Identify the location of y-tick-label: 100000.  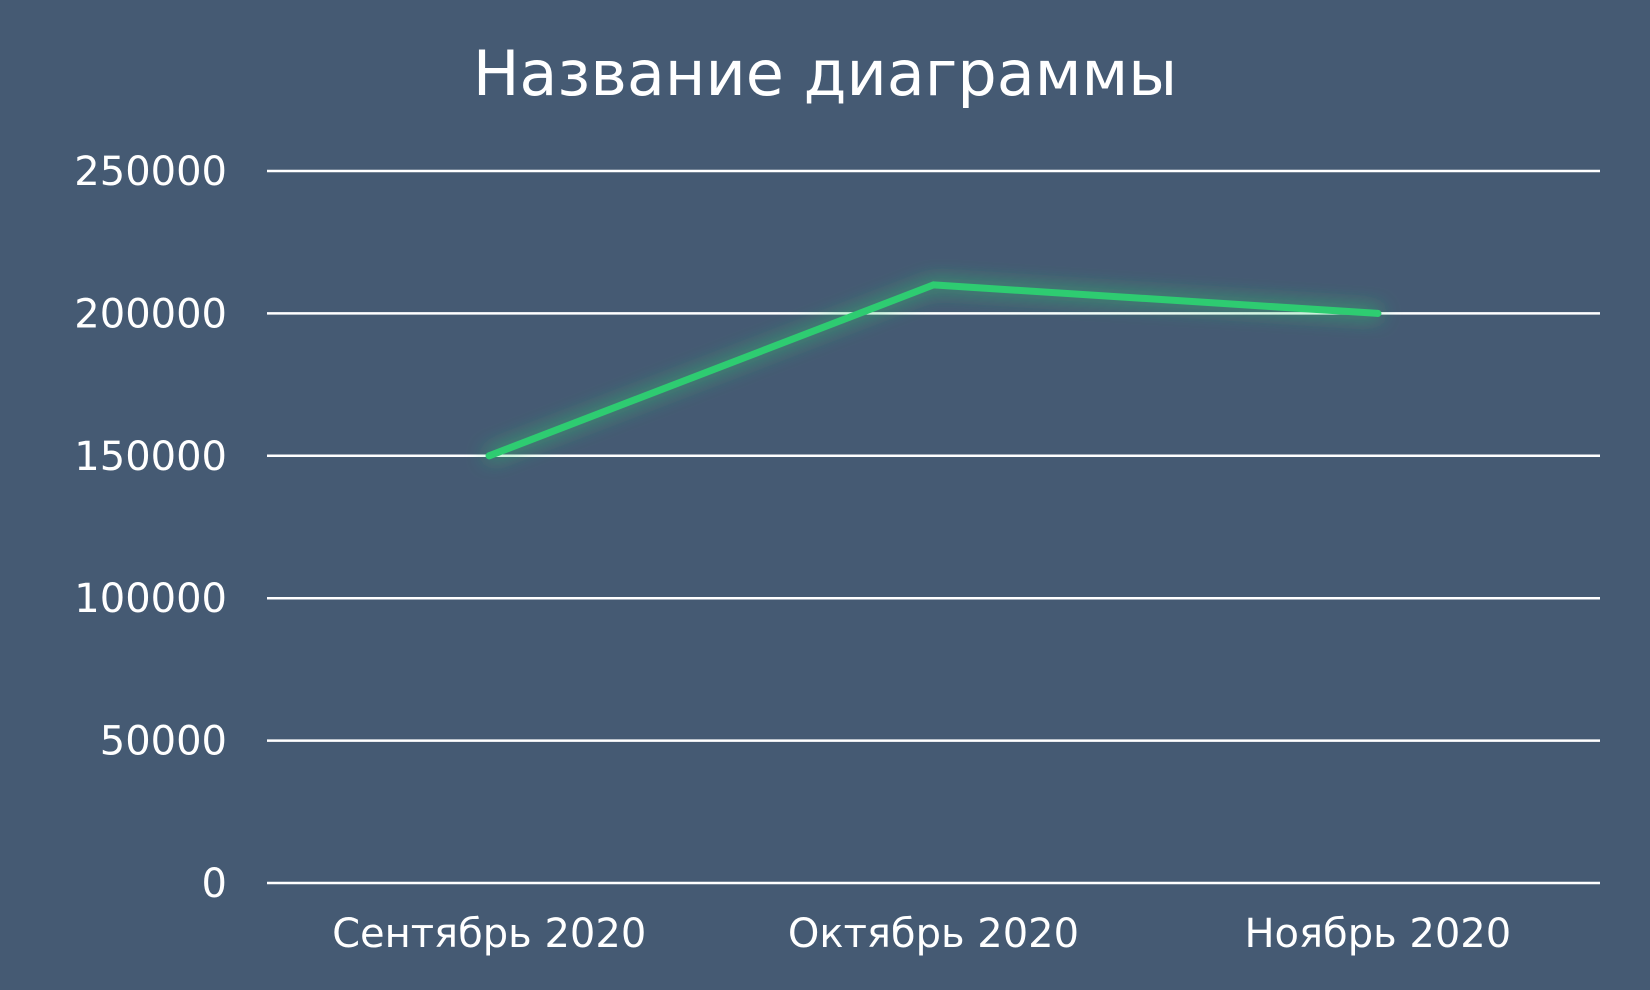
(150, 599).